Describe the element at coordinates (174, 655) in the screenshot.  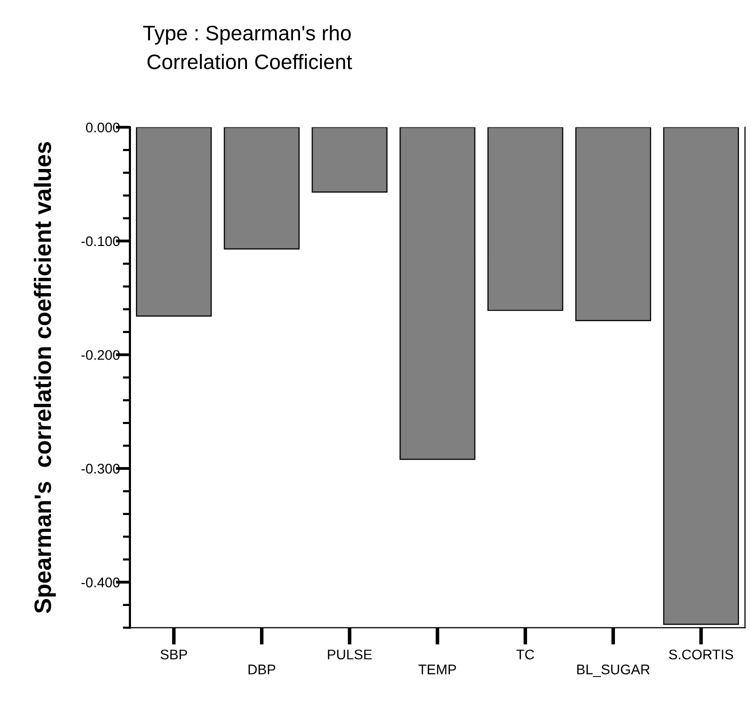
I see `x-tick-label: SBP` at that location.